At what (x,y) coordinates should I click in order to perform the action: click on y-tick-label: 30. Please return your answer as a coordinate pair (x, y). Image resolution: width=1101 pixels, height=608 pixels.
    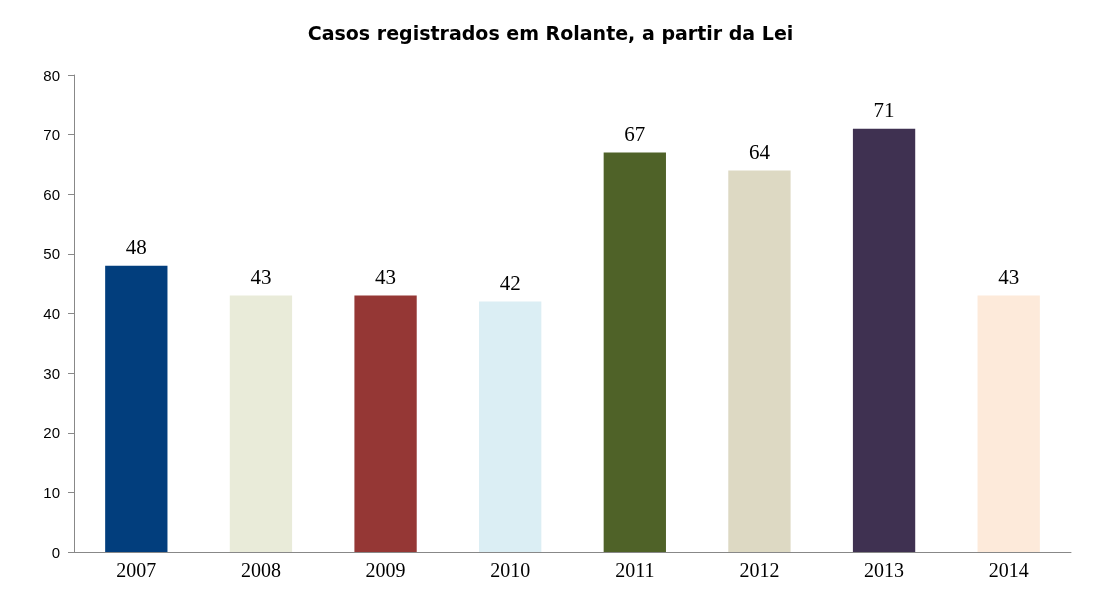
    Looking at the image, I should click on (51, 373).